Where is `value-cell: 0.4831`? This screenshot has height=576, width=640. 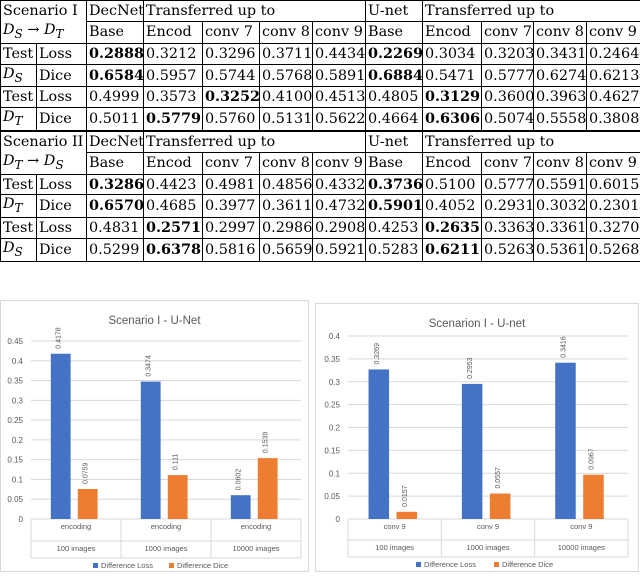 value-cell: 0.4831 is located at coordinates (115, 228).